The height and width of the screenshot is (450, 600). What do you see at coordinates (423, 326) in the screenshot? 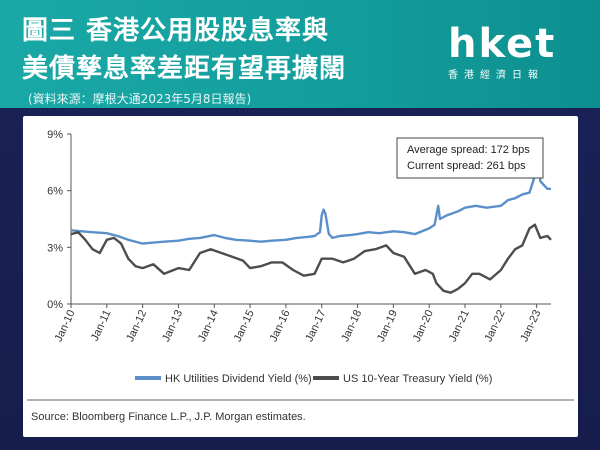
I see `x-tick-label: Jan-20` at bounding box center [423, 326].